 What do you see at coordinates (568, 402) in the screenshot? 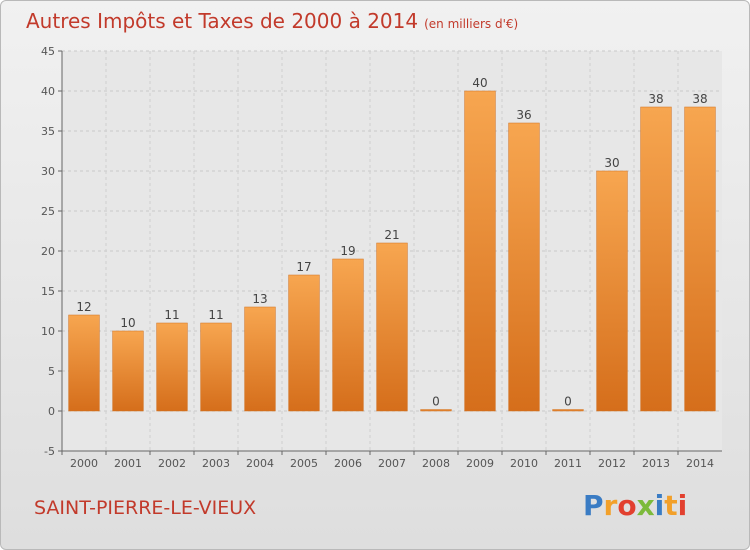
I see `value-label-2011: 0` at bounding box center [568, 402].